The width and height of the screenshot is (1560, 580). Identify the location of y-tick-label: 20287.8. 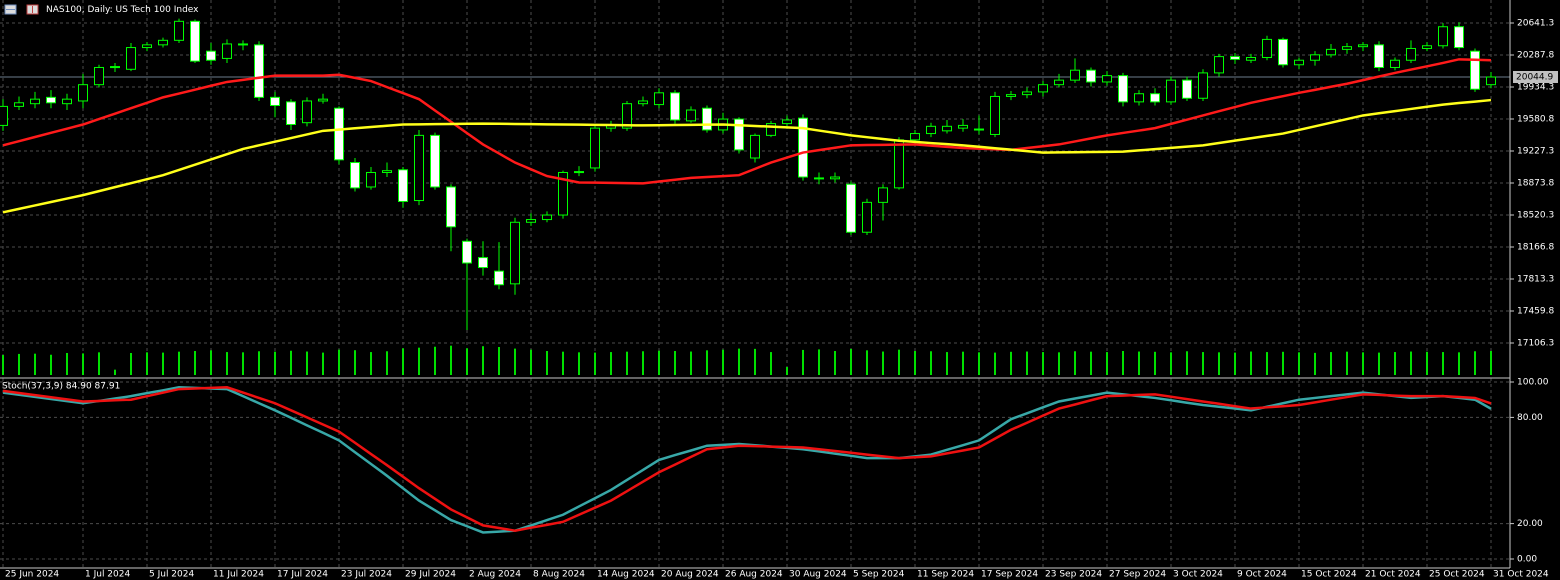
(1535, 56).